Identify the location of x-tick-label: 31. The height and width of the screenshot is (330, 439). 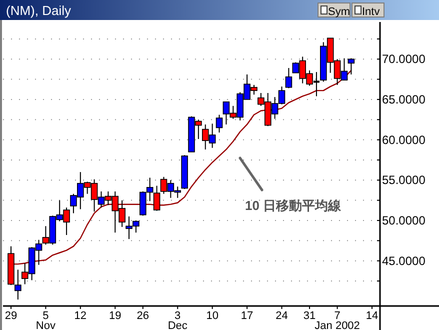
(309, 316).